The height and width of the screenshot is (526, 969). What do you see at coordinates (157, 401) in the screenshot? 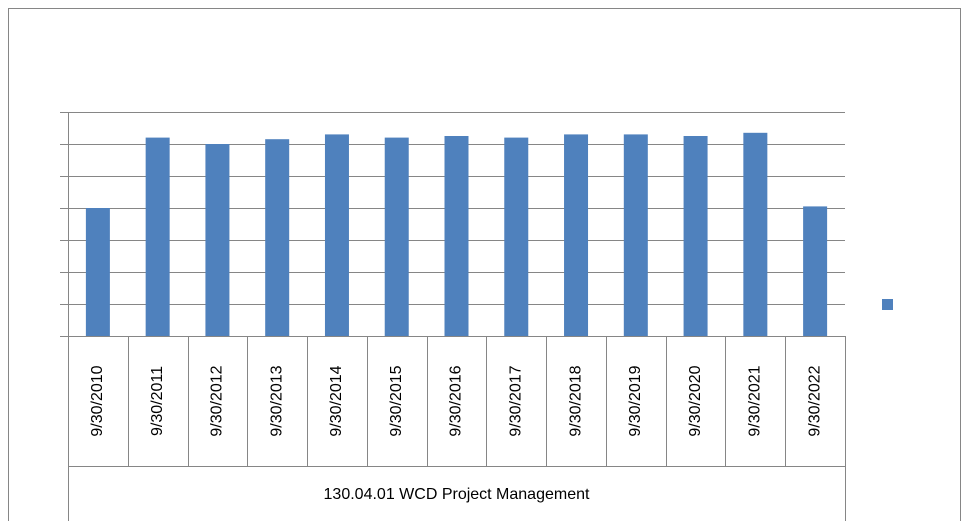
I see `x-tick-label: 9/30/2011` at bounding box center [157, 401].